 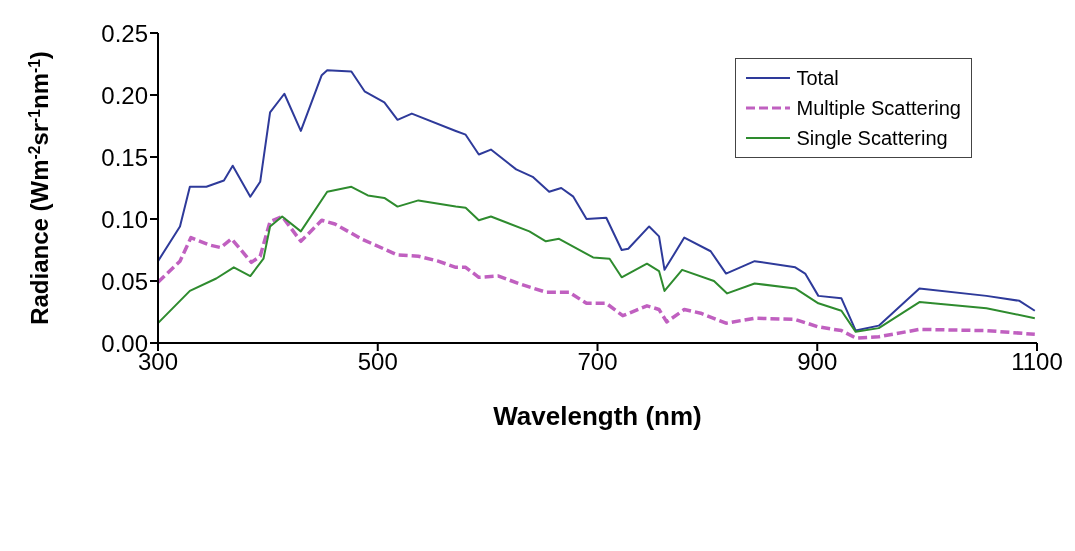 I want to click on x-tick-label: 900, so click(x=817, y=362).